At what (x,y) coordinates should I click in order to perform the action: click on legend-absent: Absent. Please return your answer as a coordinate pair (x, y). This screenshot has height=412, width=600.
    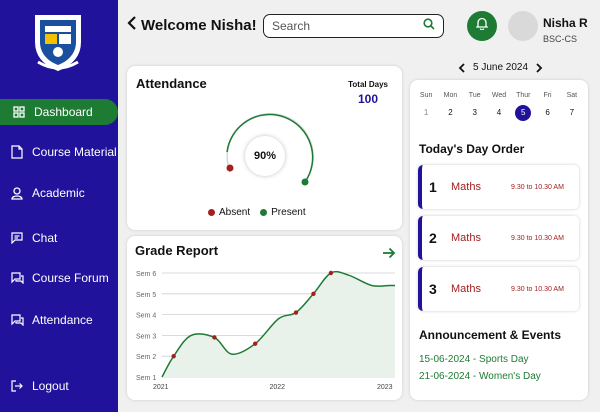
    Looking at the image, I should click on (229, 212).